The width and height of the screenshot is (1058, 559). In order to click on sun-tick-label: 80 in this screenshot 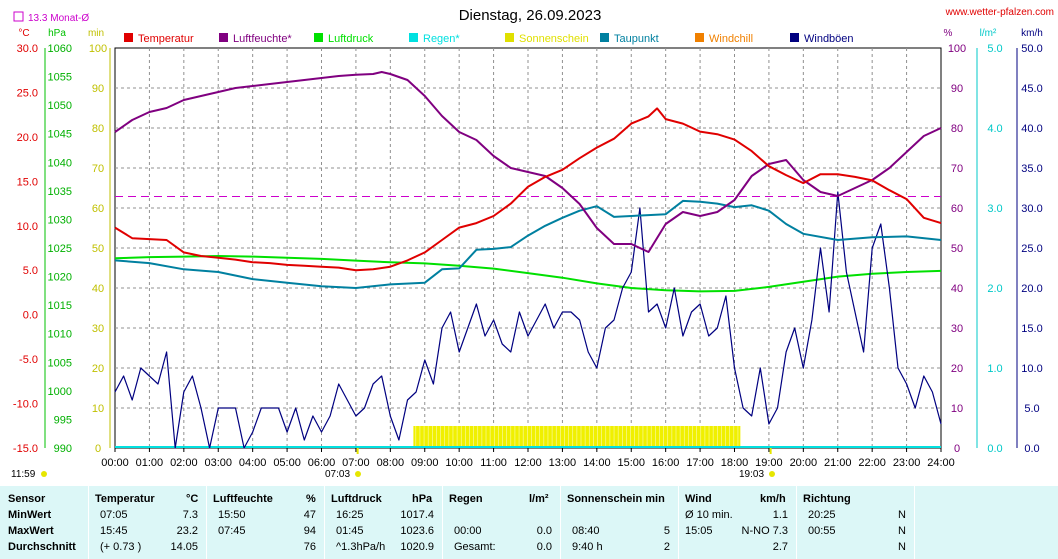, I will do `click(98, 129)`.